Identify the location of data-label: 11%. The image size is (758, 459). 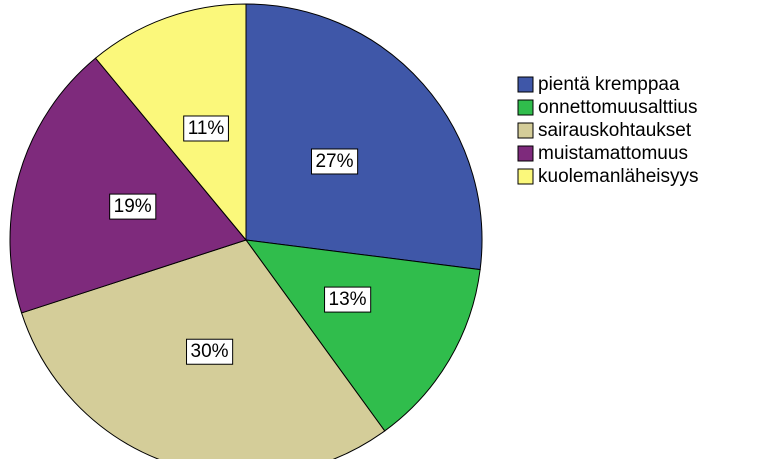
(206, 128).